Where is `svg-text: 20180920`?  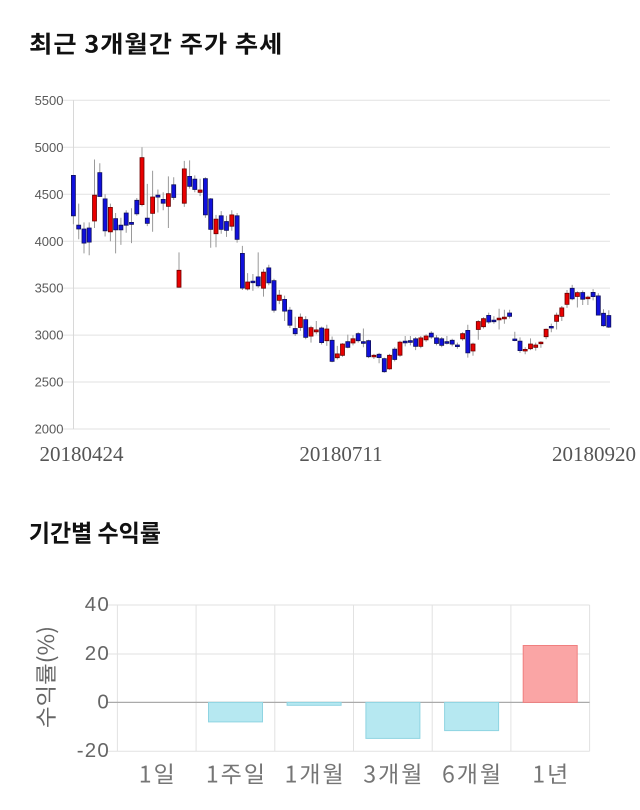 svg-text: 20180920 is located at coordinates (594, 454).